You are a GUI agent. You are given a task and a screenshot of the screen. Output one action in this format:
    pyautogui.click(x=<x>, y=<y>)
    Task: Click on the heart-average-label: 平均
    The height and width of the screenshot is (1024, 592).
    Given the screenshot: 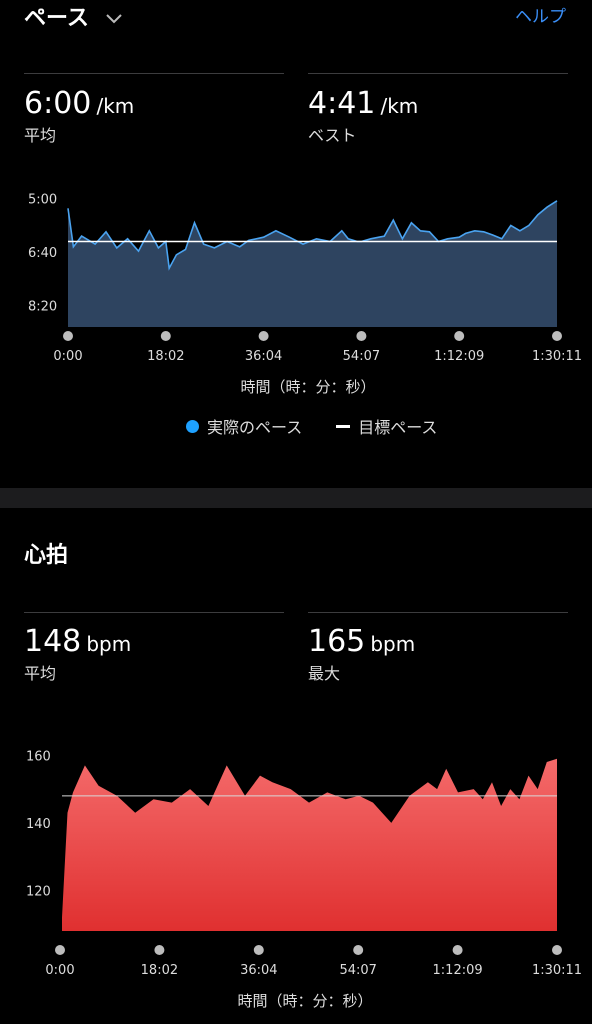 What is the action you would take?
    pyautogui.click(x=40, y=673)
    